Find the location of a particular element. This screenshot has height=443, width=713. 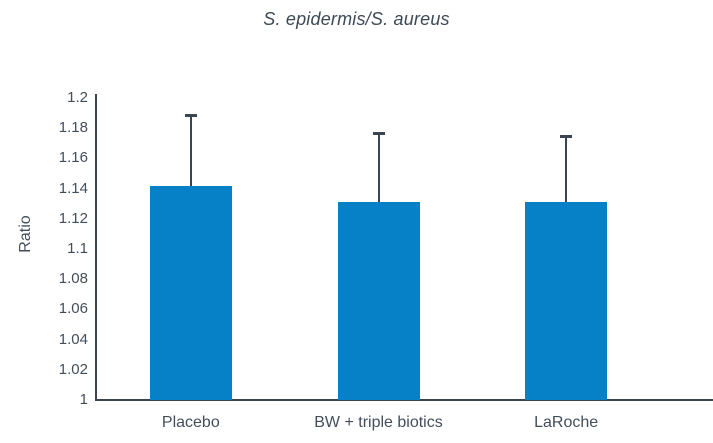

y-tick-label: 1.04 is located at coordinates (73, 339).